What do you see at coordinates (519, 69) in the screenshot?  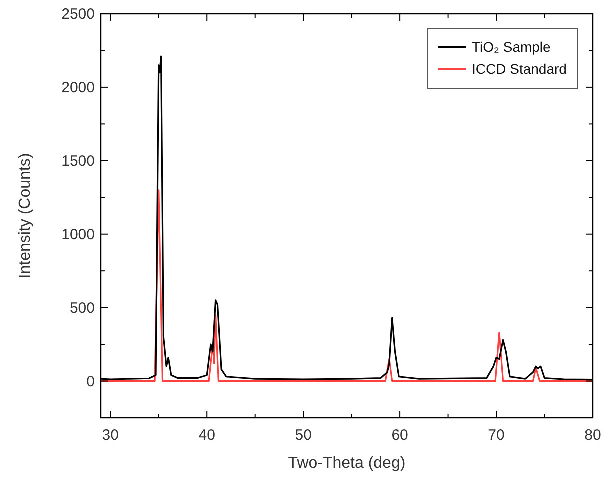 I see `legend-label: ICCD Standard` at bounding box center [519, 69].